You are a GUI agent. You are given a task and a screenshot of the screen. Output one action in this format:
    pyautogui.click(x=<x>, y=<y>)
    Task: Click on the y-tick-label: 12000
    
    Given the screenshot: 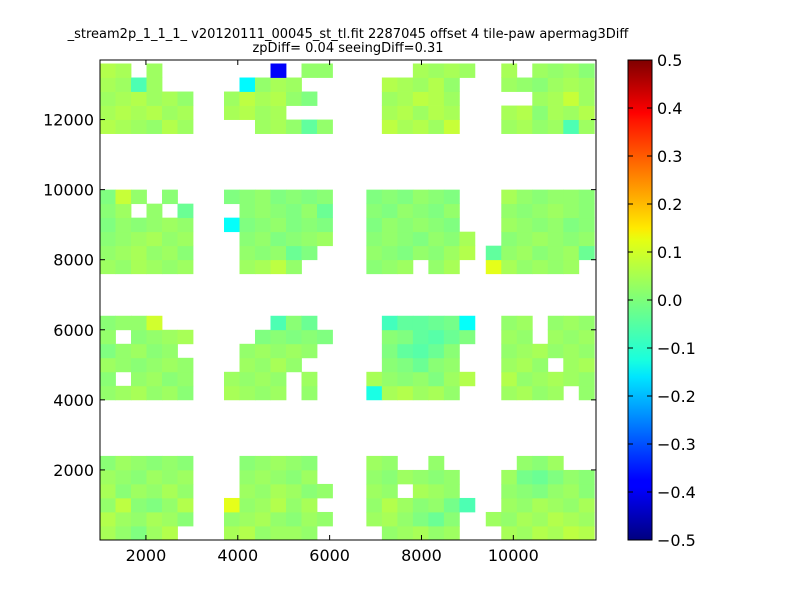 What is the action you would take?
    pyautogui.click(x=68, y=120)
    